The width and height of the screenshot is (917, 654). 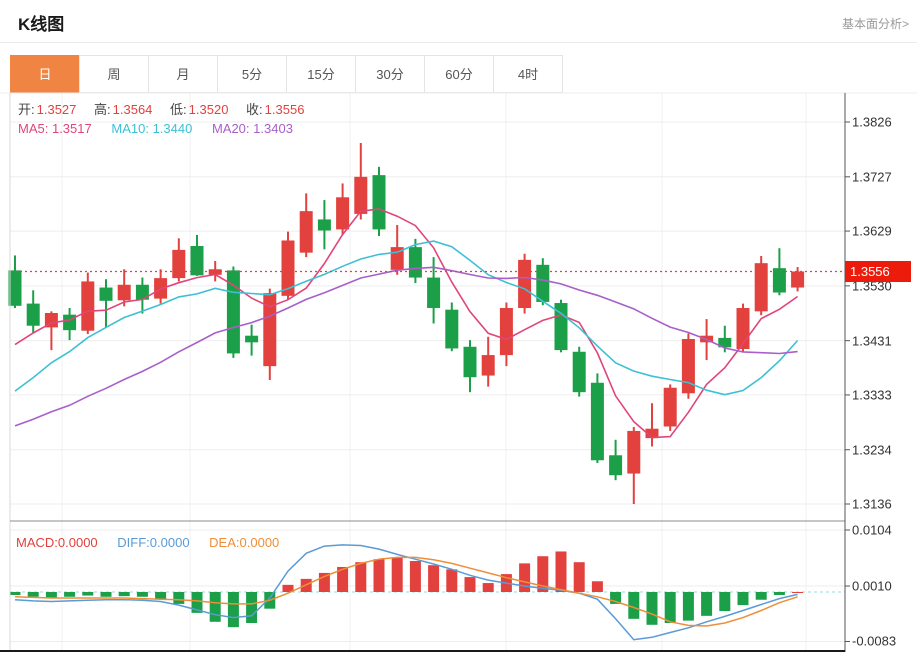 I want to click on price-tick-label: 1.3234, so click(x=872, y=450).